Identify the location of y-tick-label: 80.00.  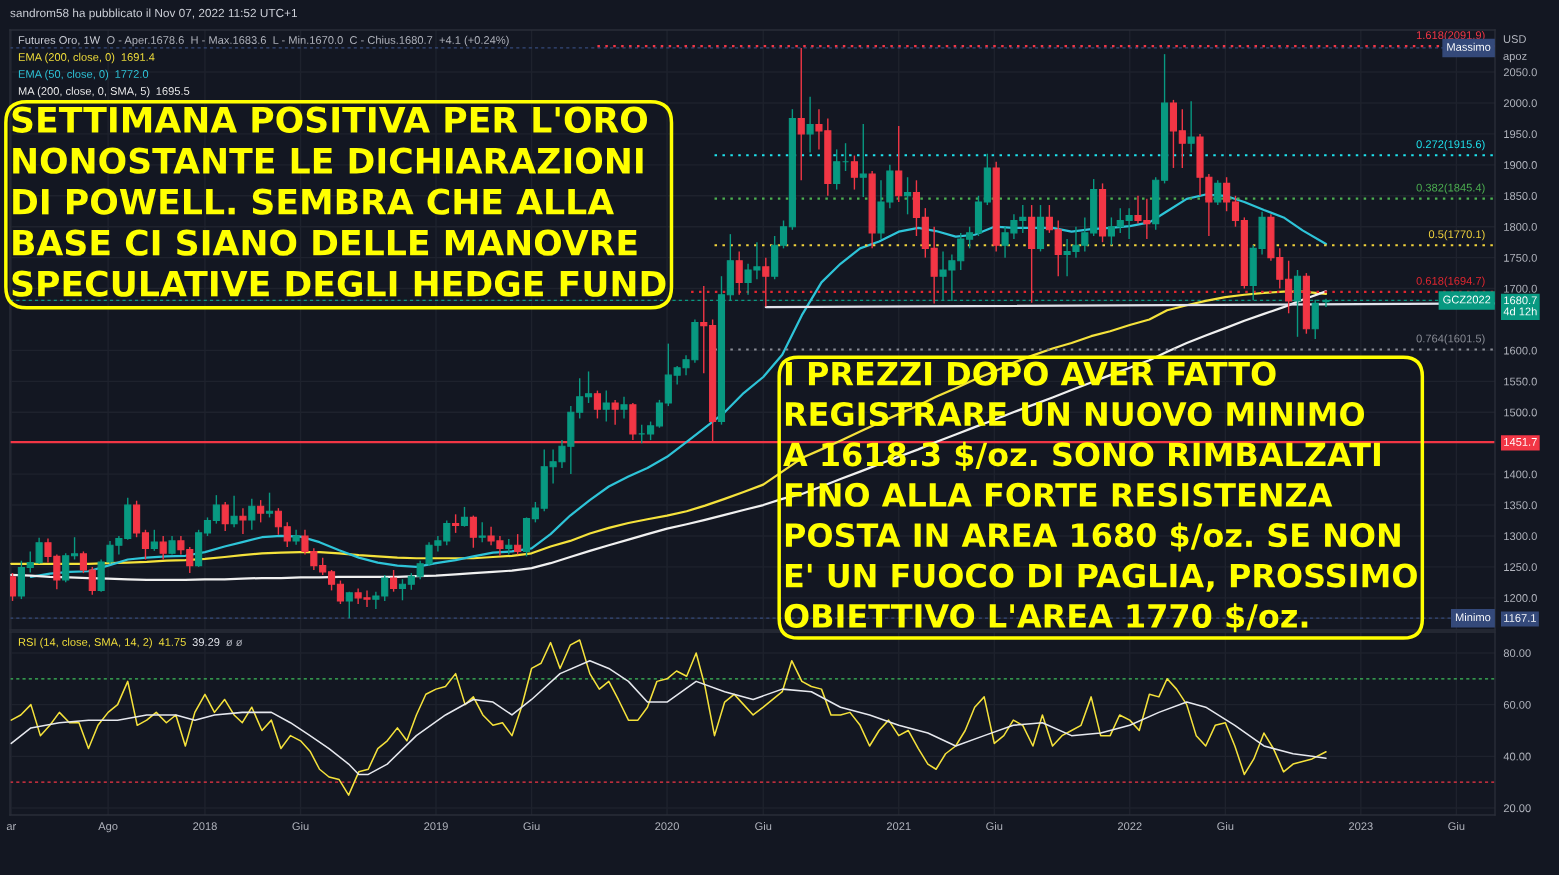
(1517, 653).